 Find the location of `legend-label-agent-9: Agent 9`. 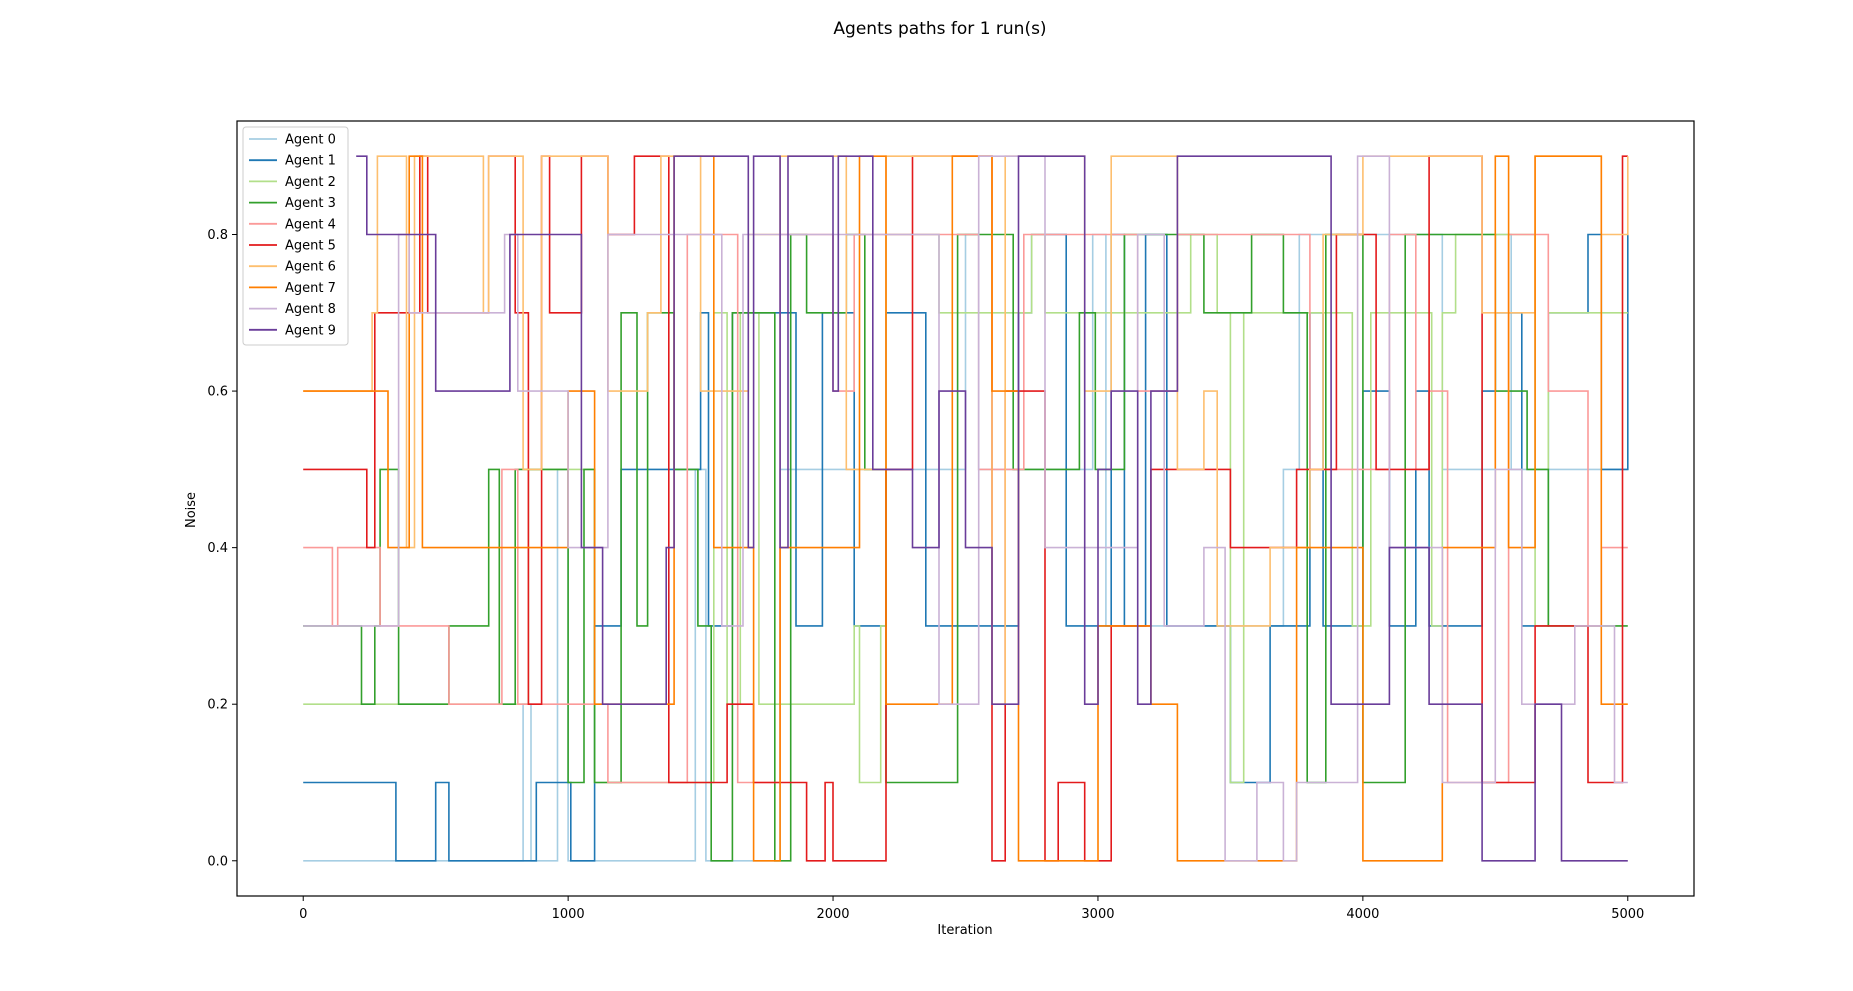

legend-label-agent-9: Agent 9 is located at coordinates (310, 330).